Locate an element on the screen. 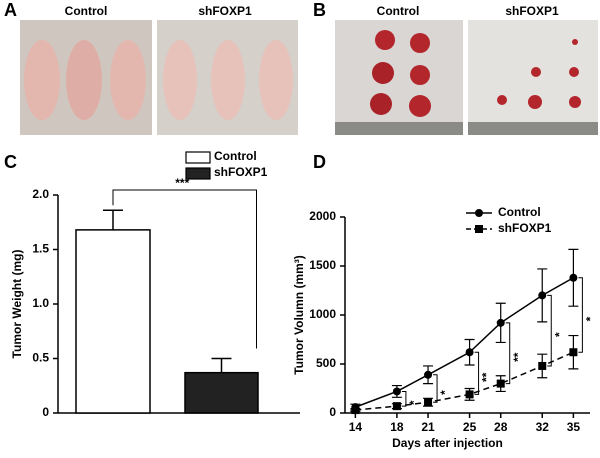  series-line is located at coordinates (464, 381).